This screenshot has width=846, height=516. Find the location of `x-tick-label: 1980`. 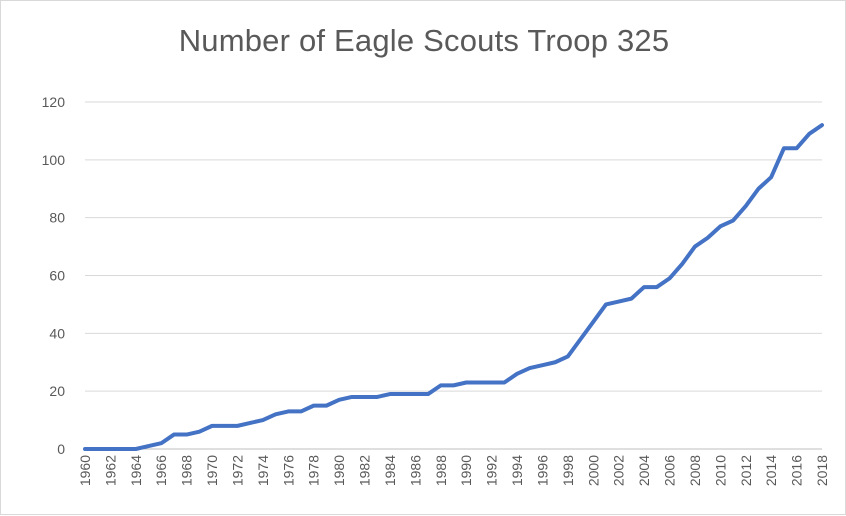

x-tick-label: 1980 is located at coordinates (339, 470).